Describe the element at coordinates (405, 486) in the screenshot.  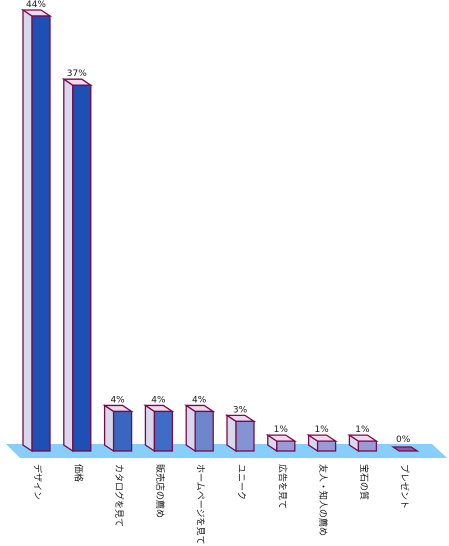
I see `category-label: プレゼント` at that location.